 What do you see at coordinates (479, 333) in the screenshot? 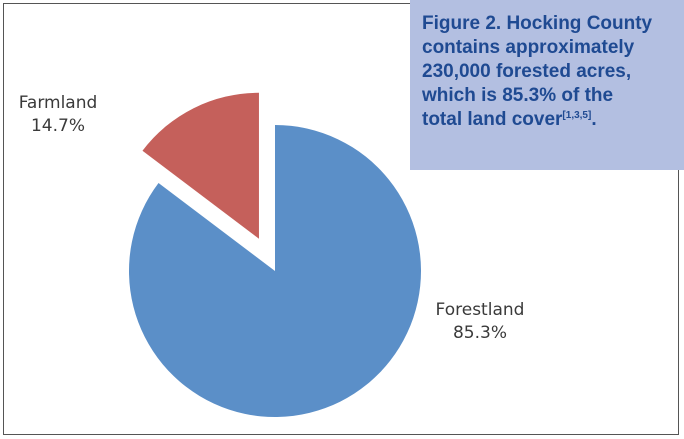
I see `forestland-percent: 85.3%` at bounding box center [479, 333].